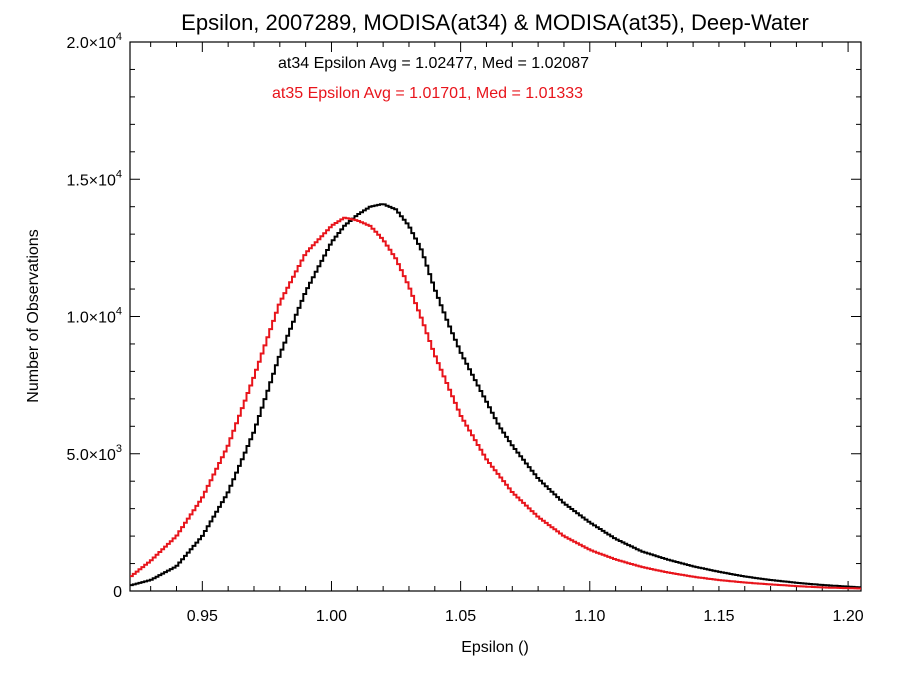 The height and width of the screenshot is (675, 900). I want to click on x-tick-label: 1.05, so click(460, 616).